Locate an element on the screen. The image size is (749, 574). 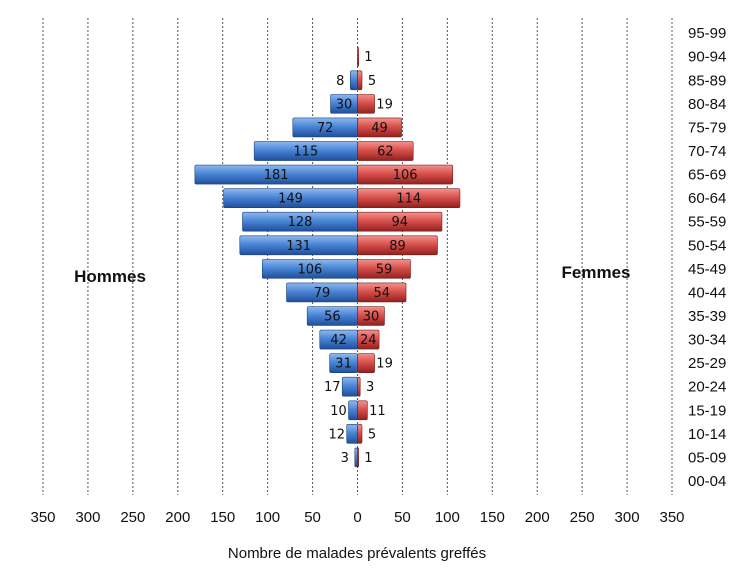
age-group-label: 05-09 is located at coordinates (707, 457).